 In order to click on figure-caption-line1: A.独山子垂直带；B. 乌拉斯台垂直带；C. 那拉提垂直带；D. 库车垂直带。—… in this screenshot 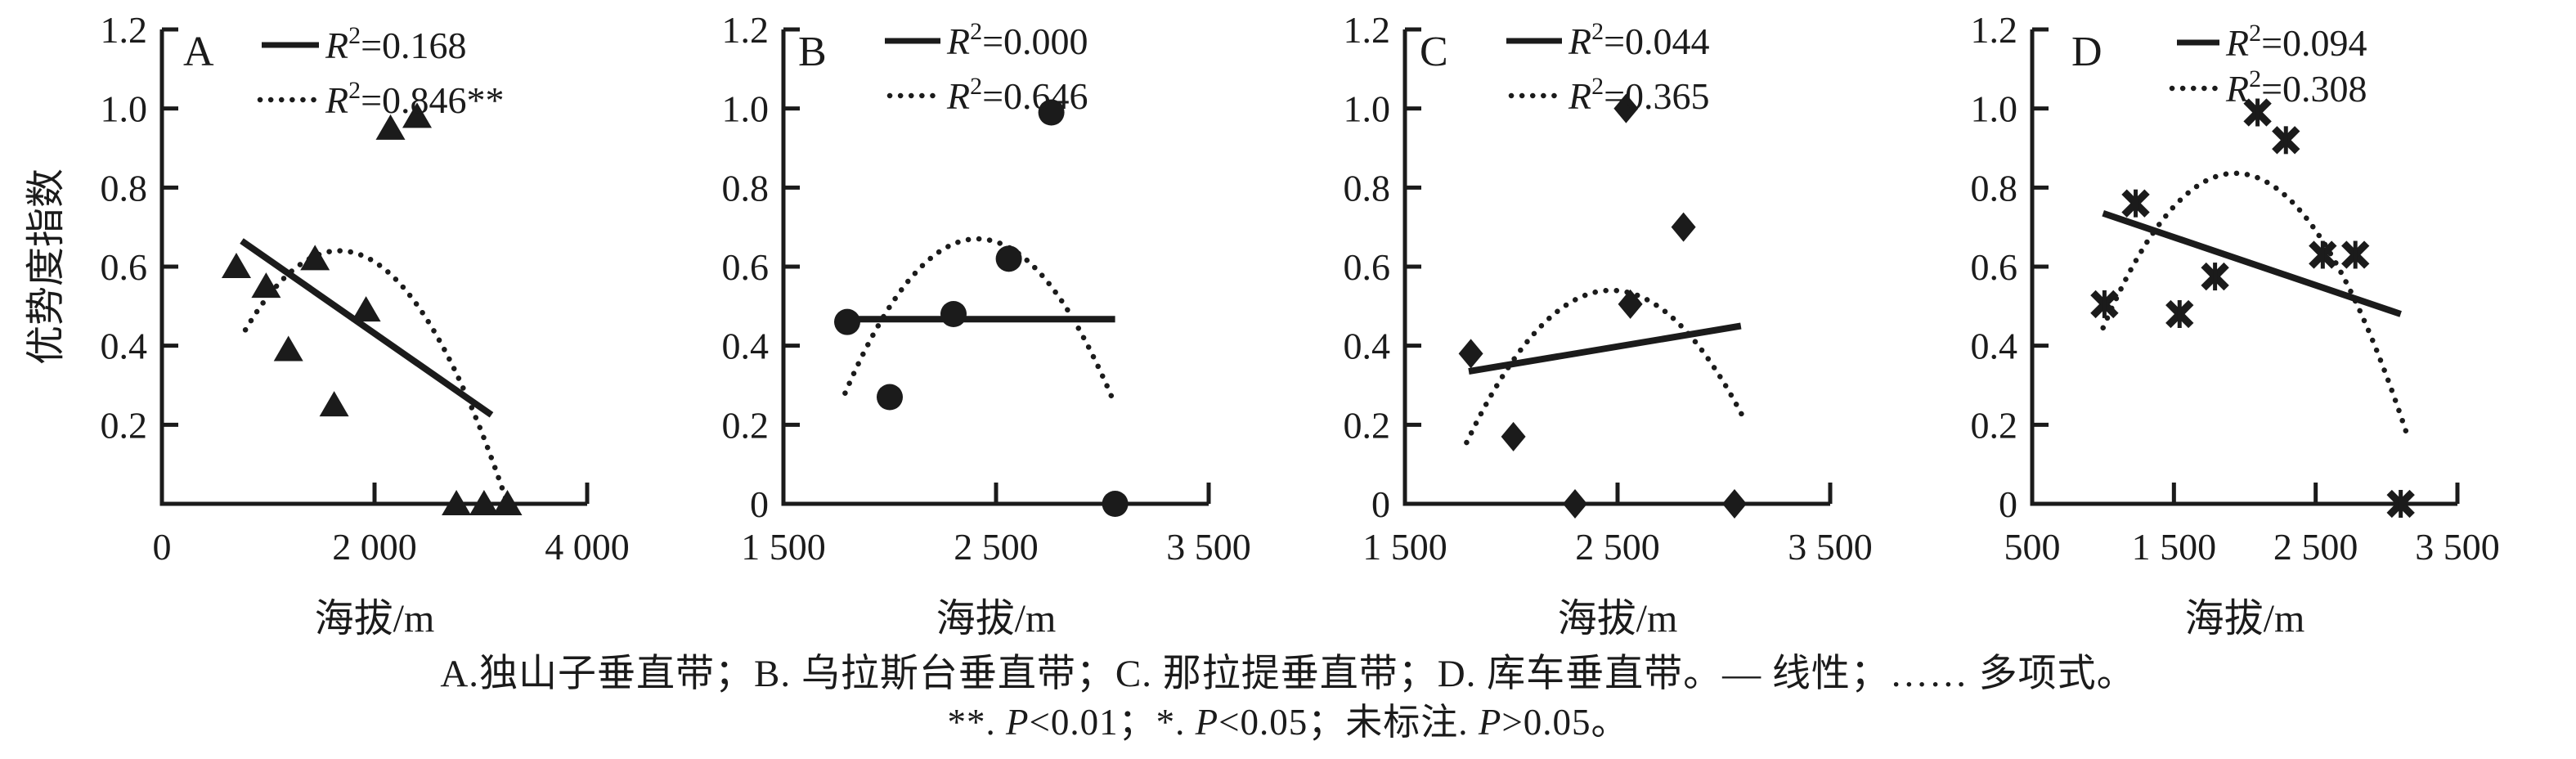, I will do `click(1288, 674)`.